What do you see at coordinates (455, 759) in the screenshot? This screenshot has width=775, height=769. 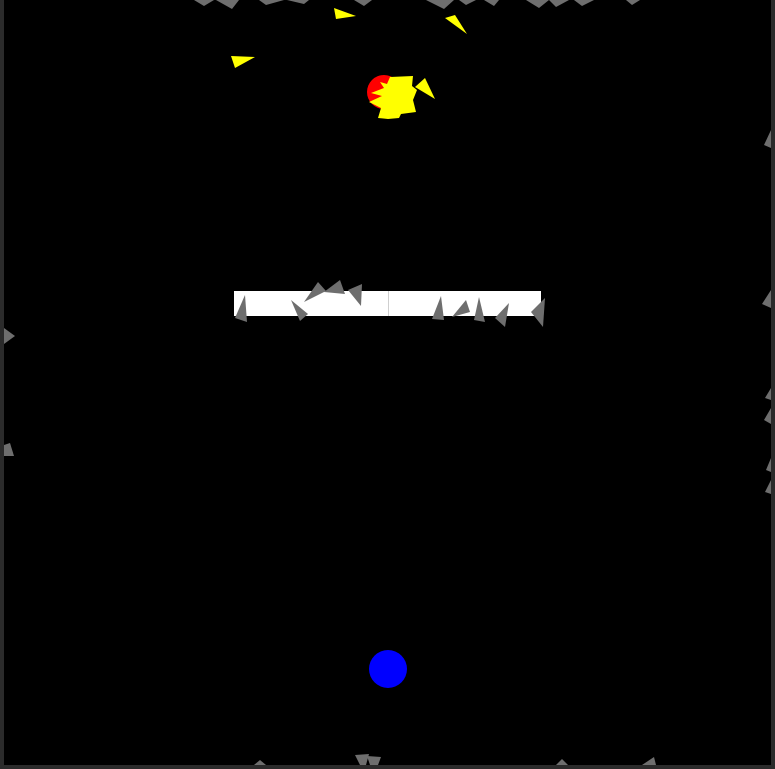 I see `debris-bottom` at bounding box center [455, 759].